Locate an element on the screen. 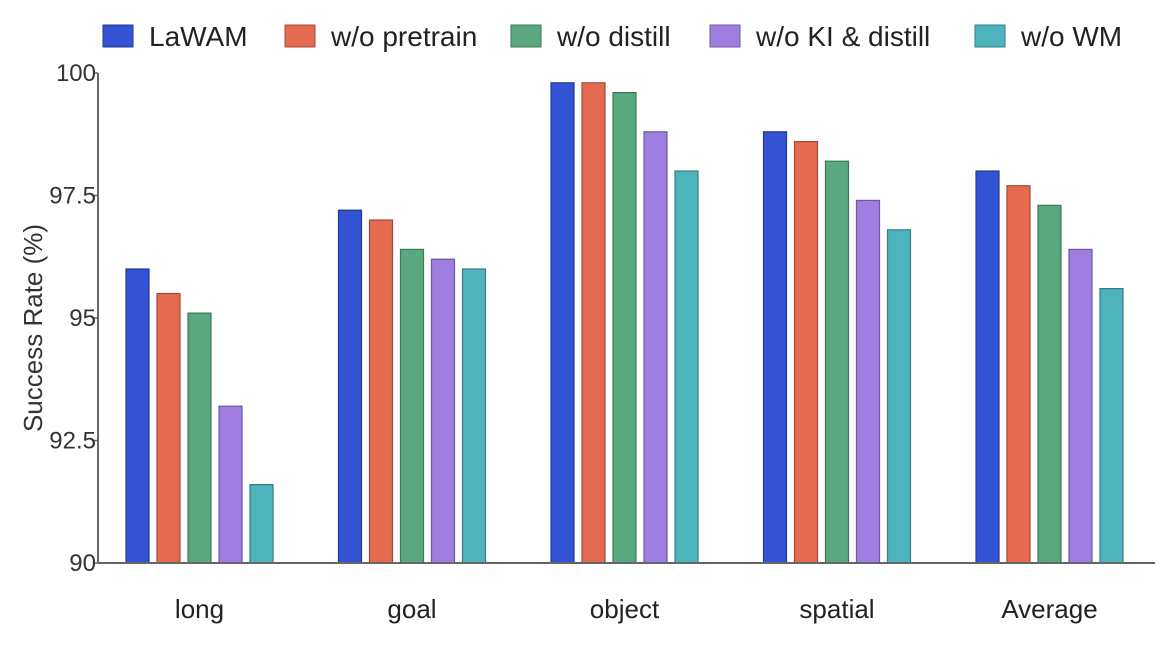 Image resolution: width=1175 pixels, height=651 pixels. legend-item: w/o pretrain is located at coordinates (380, 36).